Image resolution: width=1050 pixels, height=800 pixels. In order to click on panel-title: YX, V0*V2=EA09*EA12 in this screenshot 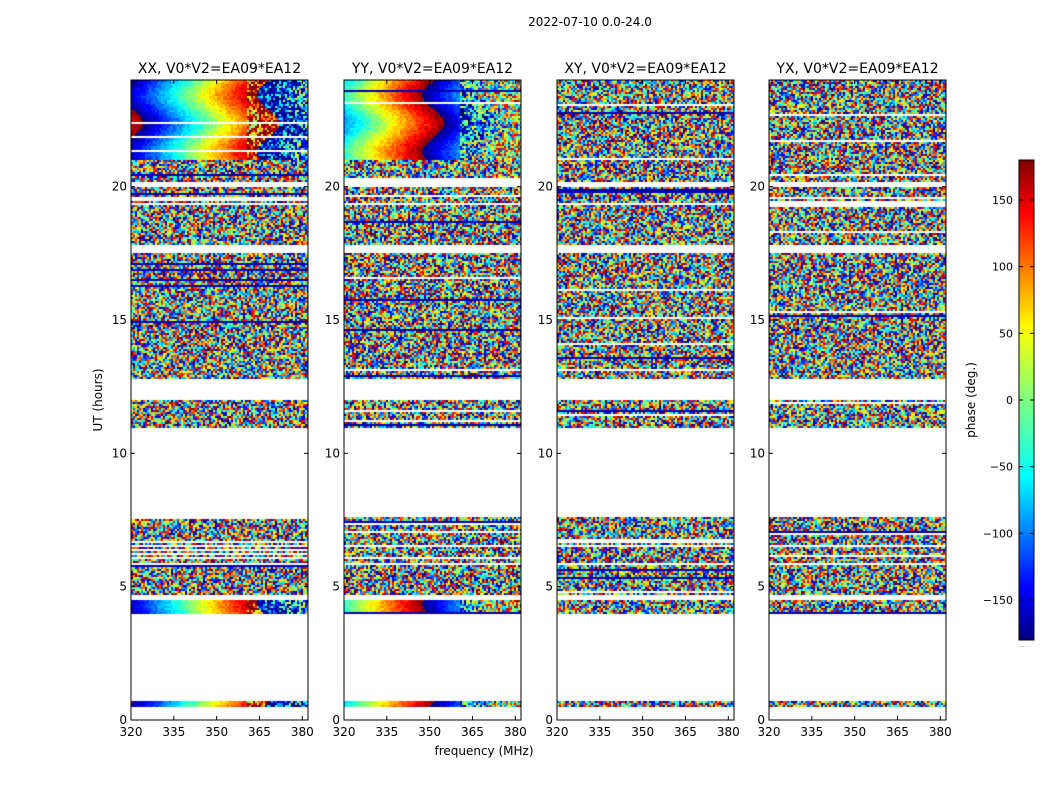, I will do `click(856, 69)`.